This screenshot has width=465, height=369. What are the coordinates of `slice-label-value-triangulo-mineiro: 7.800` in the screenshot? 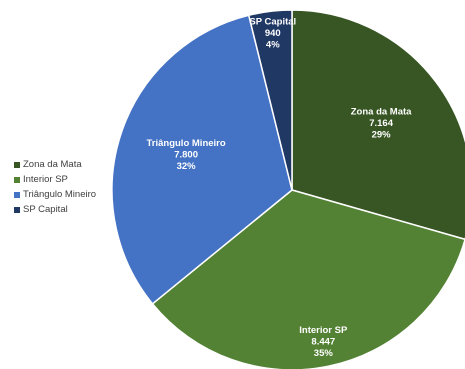 It's located at (186, 155).